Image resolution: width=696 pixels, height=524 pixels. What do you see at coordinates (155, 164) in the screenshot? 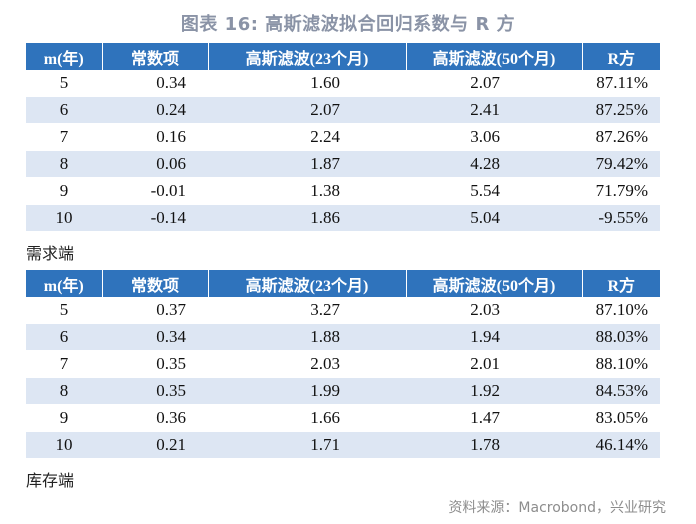
I see `cell-constant: 0.06` at bounding box center [155, 164].